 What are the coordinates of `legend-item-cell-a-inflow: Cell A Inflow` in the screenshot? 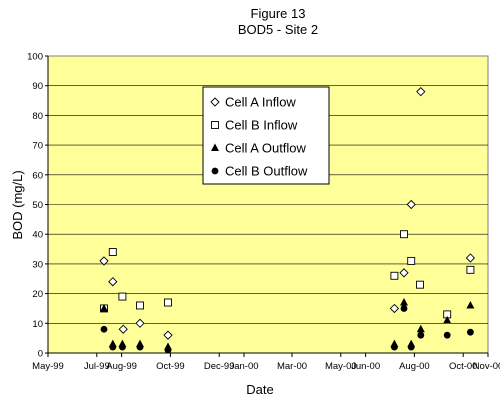 It's located at (253, 102).